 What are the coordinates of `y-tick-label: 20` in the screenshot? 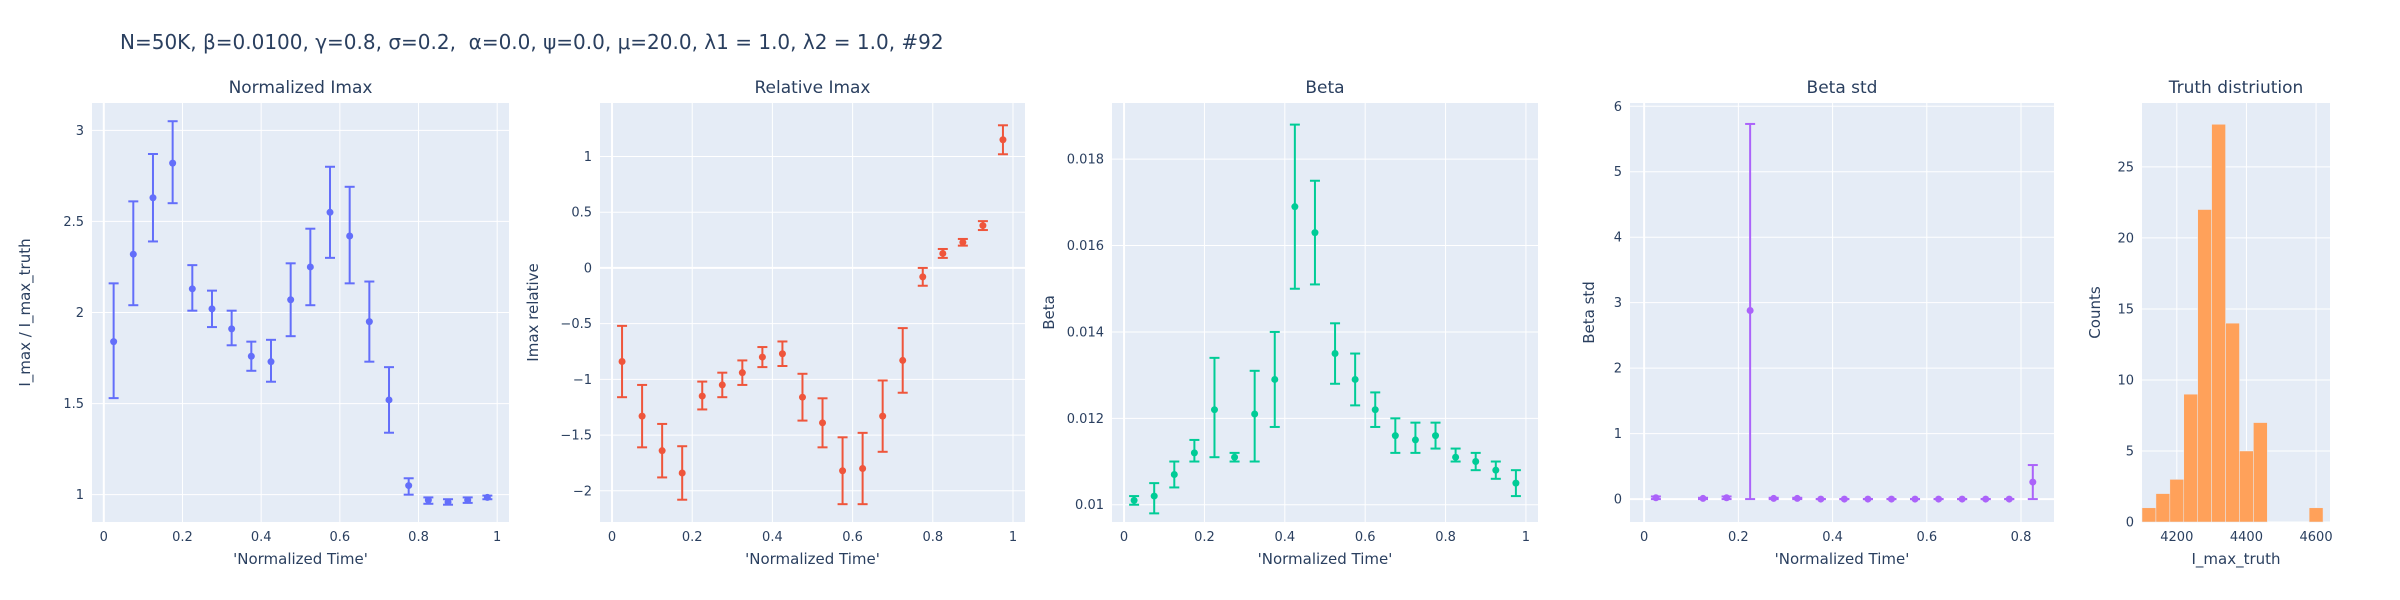 It's located at (2125, 238).